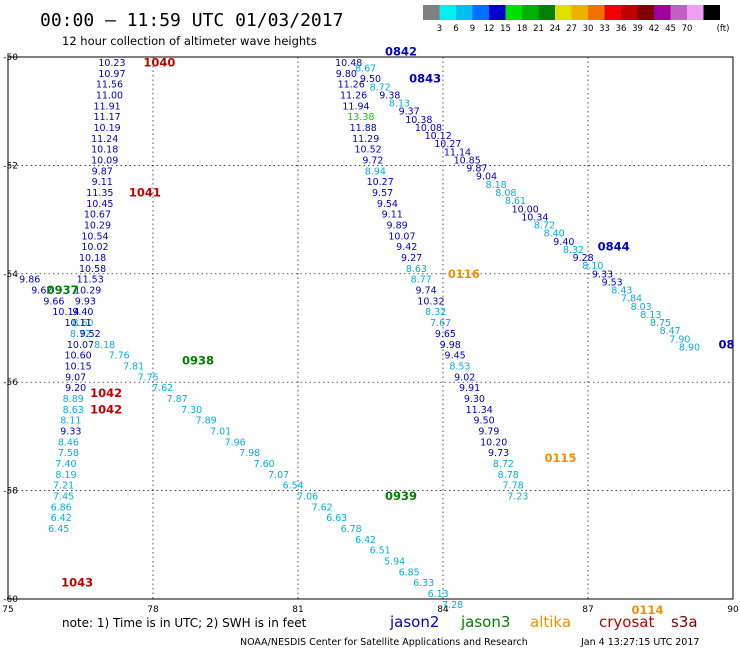  Describe the element at coordinates (723, 29) in the screenshot. I see `scale-unit-label: (ft)` at that location.